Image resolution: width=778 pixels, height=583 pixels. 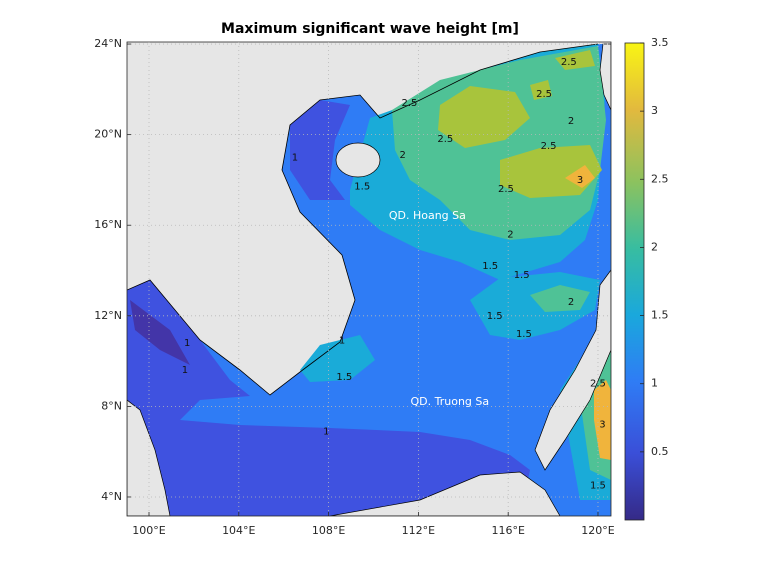 What do you see at coordinates (111, 405) in the screenshot?
I see `y-tick-label: 8°N` at bounding box center [111, 405].